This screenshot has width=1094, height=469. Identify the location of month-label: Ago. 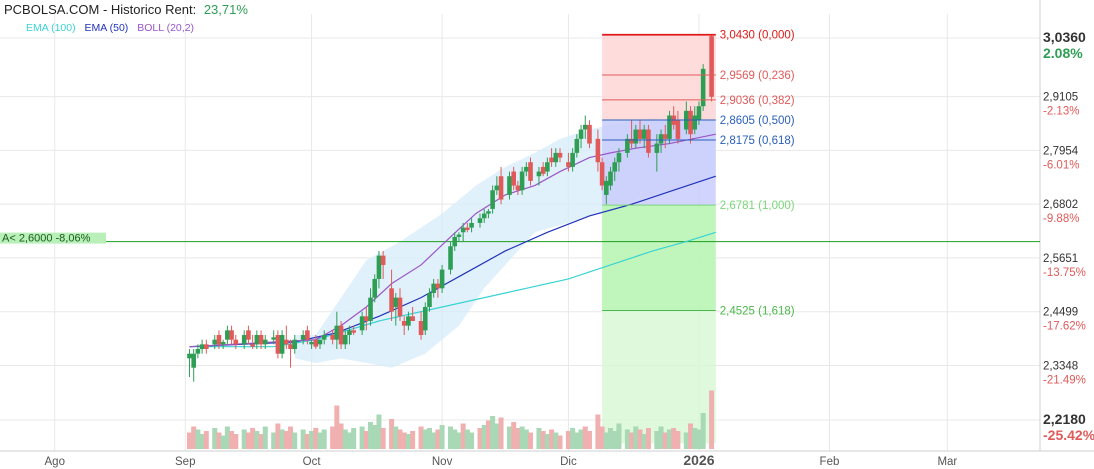
(55, 462).